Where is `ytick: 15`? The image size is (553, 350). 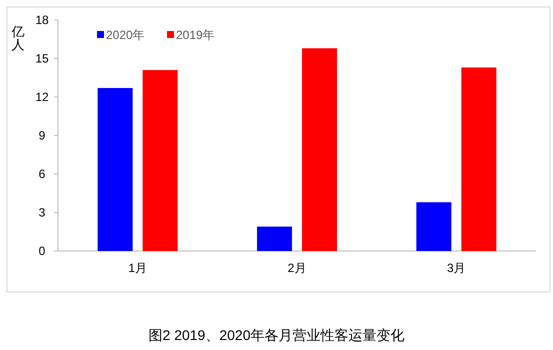
ytick: 15 is located at coordinates (42, 59).